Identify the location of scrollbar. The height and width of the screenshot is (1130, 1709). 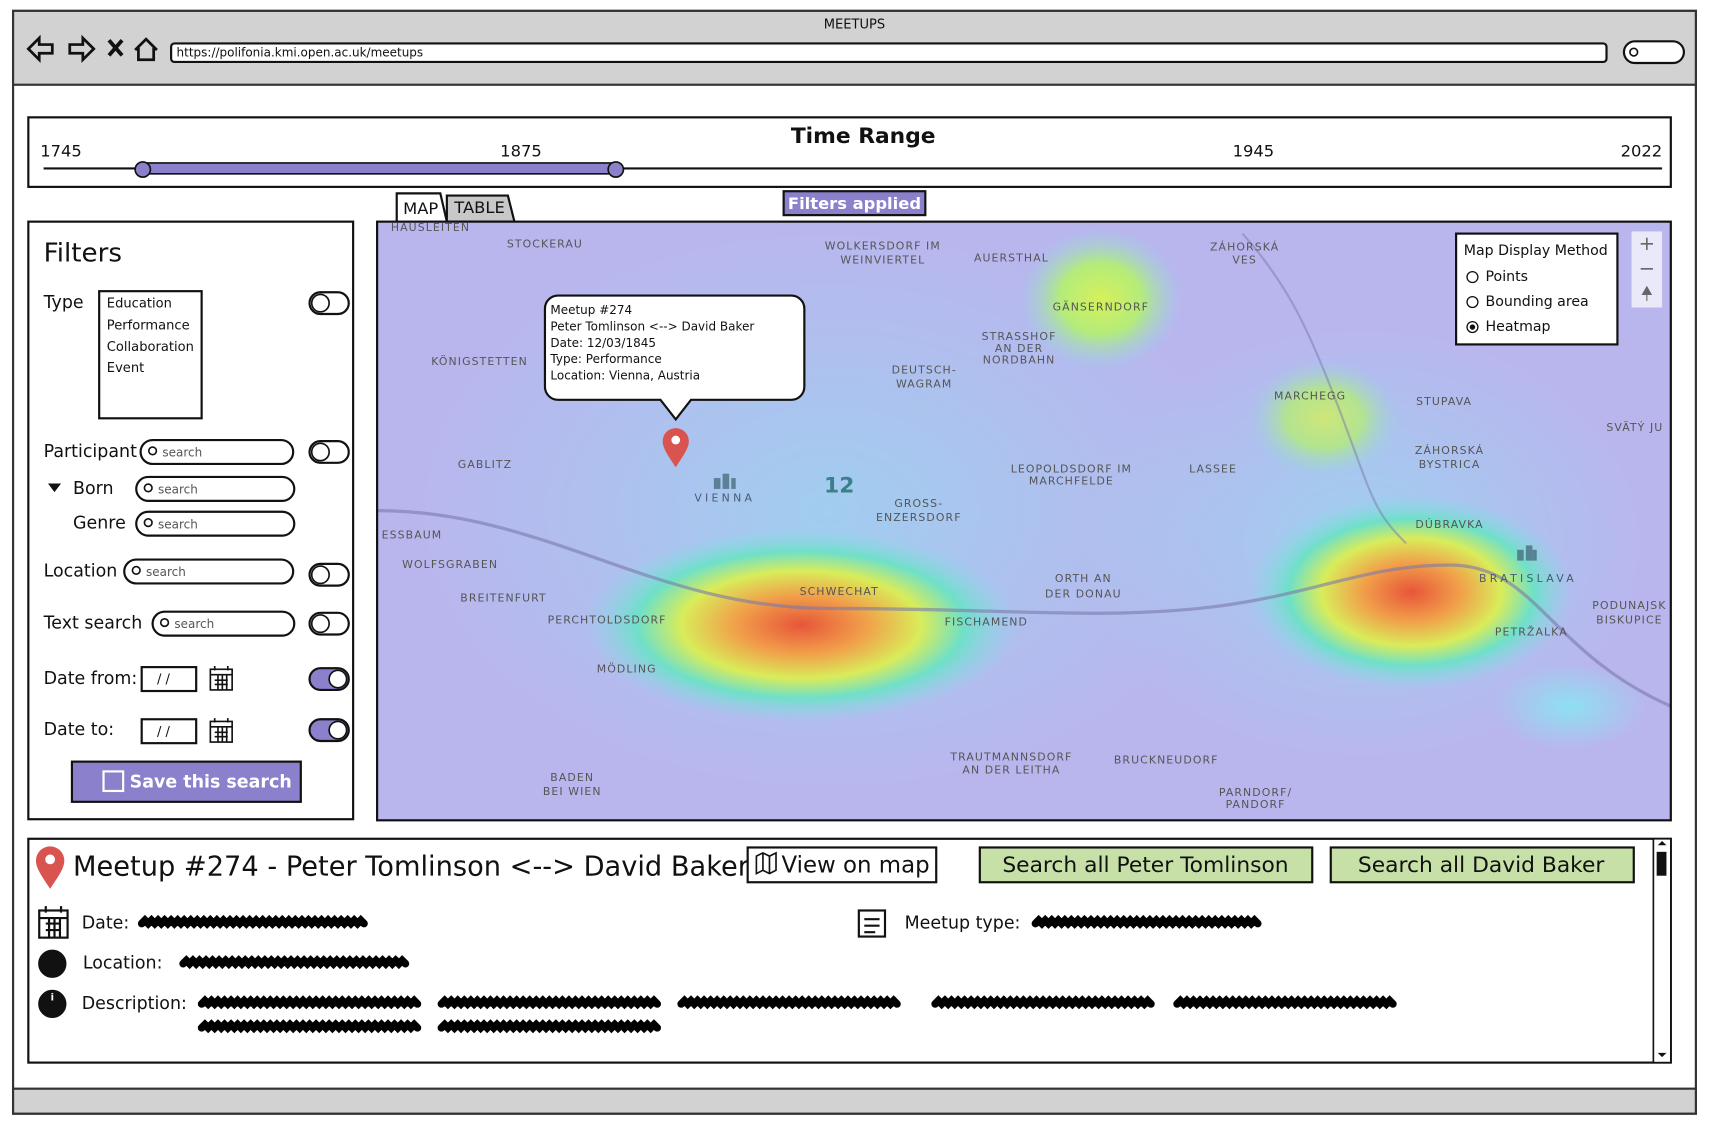
(1662, 950).